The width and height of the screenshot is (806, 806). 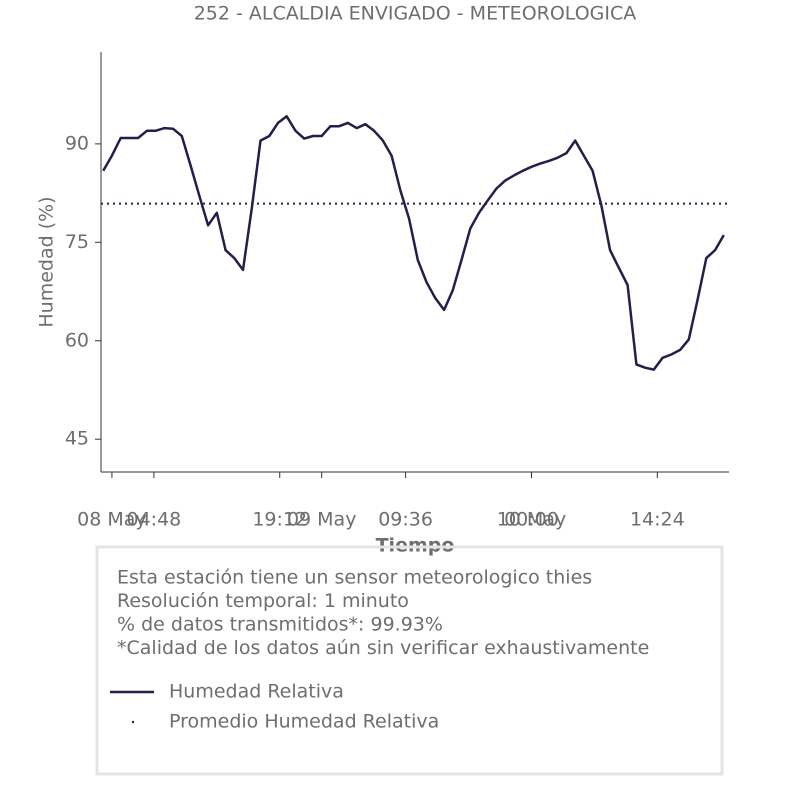 I want to click on legend-swatch, so click(x=133, y=722).